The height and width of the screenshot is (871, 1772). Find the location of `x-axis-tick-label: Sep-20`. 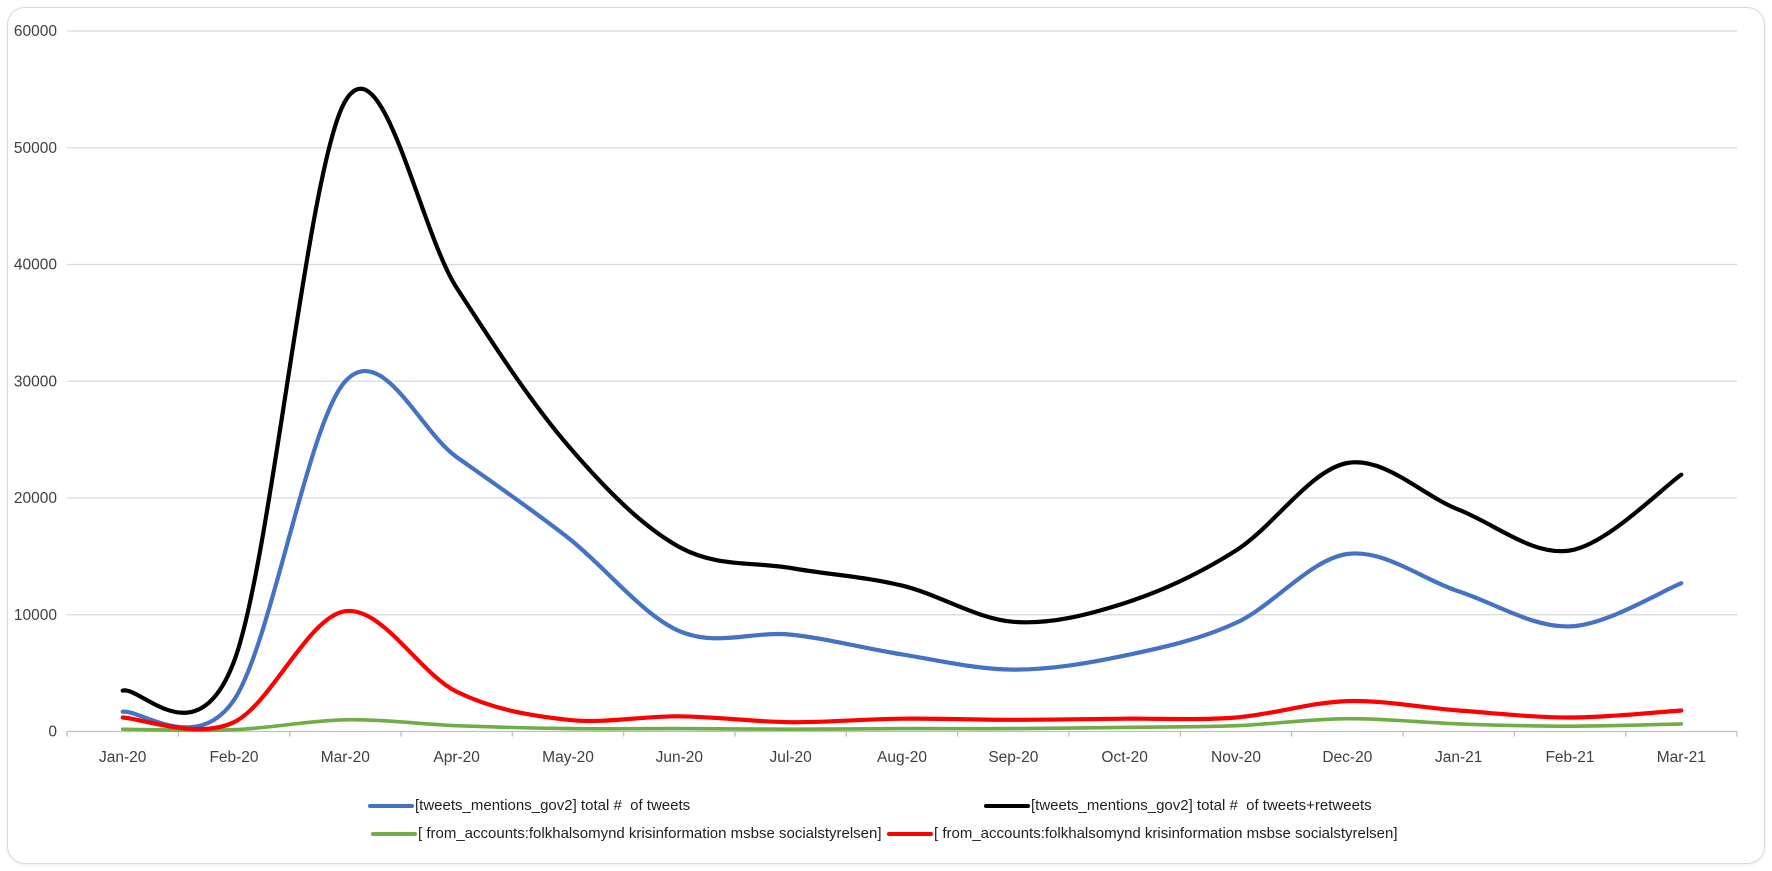

x-axis-tick-label: Sep-20 is located at coordinates (1013, 757).